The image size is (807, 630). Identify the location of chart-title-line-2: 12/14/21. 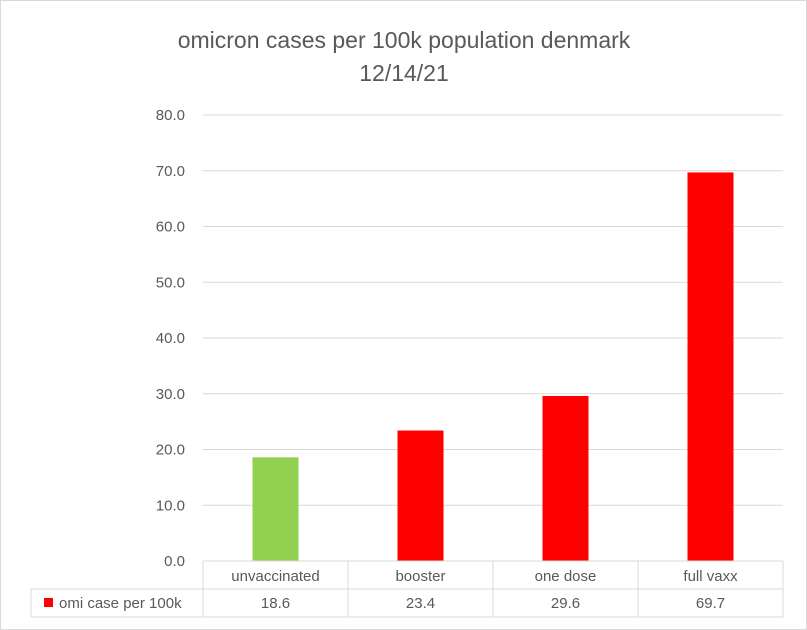
(404, 73).